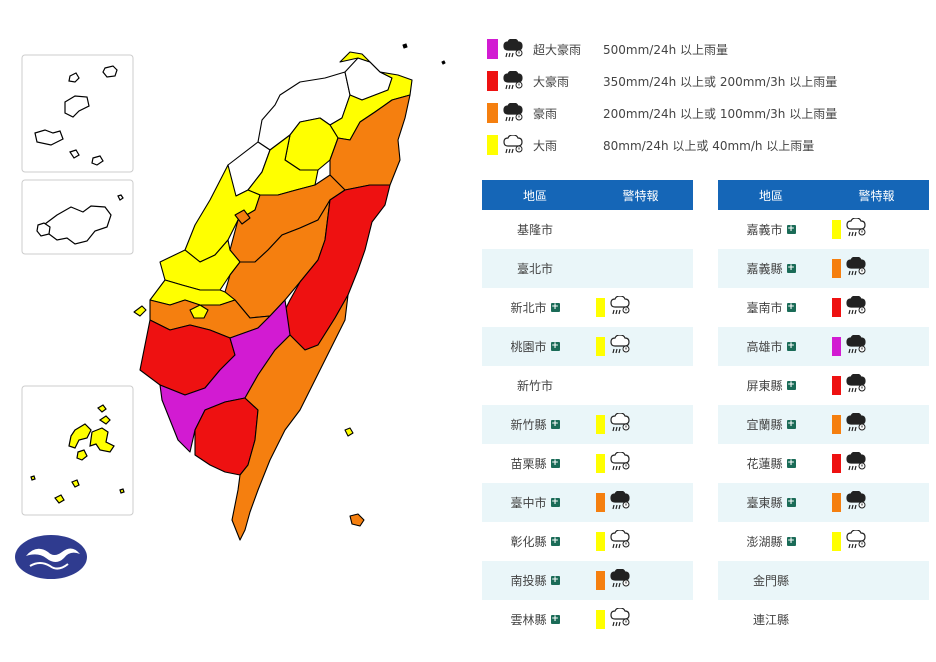 The width and height of the screenshot is (936, 662). What do you see at coordinates (823, 619) in the screenshot?
I see `table-row: 連江縣` at bounding box center [823, 619].